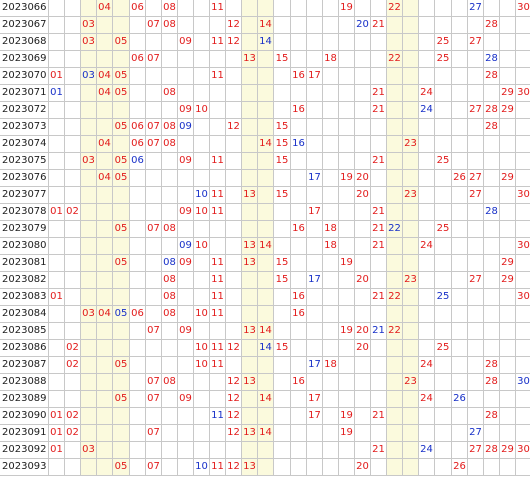  I want to click on number-cell: 06, so click(138, 127).